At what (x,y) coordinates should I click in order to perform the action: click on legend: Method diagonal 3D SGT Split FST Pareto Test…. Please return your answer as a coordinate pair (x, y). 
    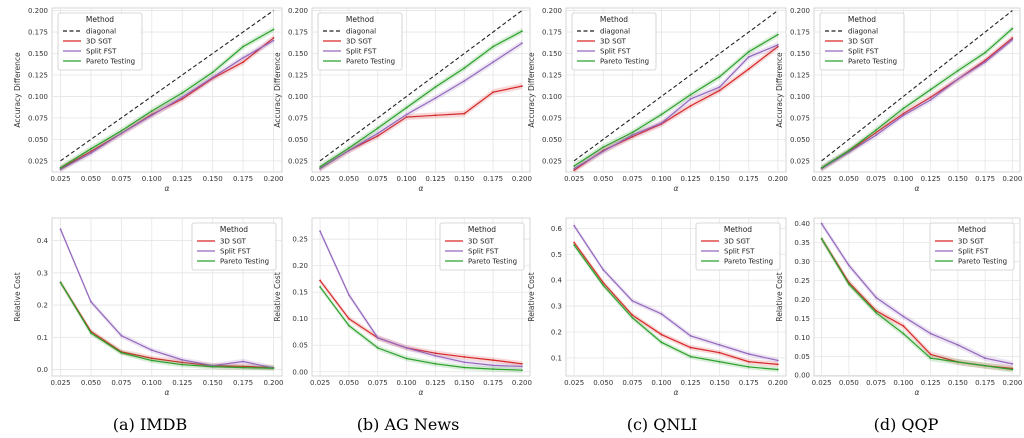
    Looking at the image, I should click on (100, 41).